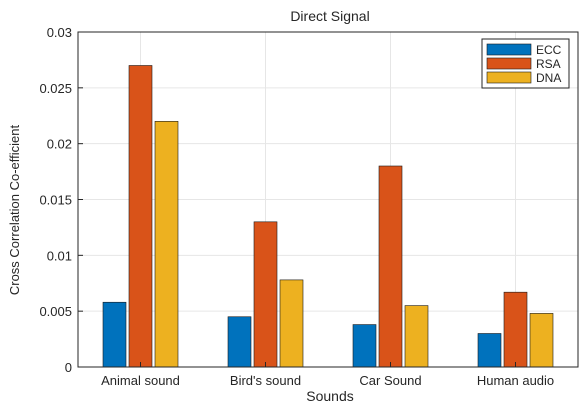  I want to click on y-tick-label: 0.01, so click(59, 255).